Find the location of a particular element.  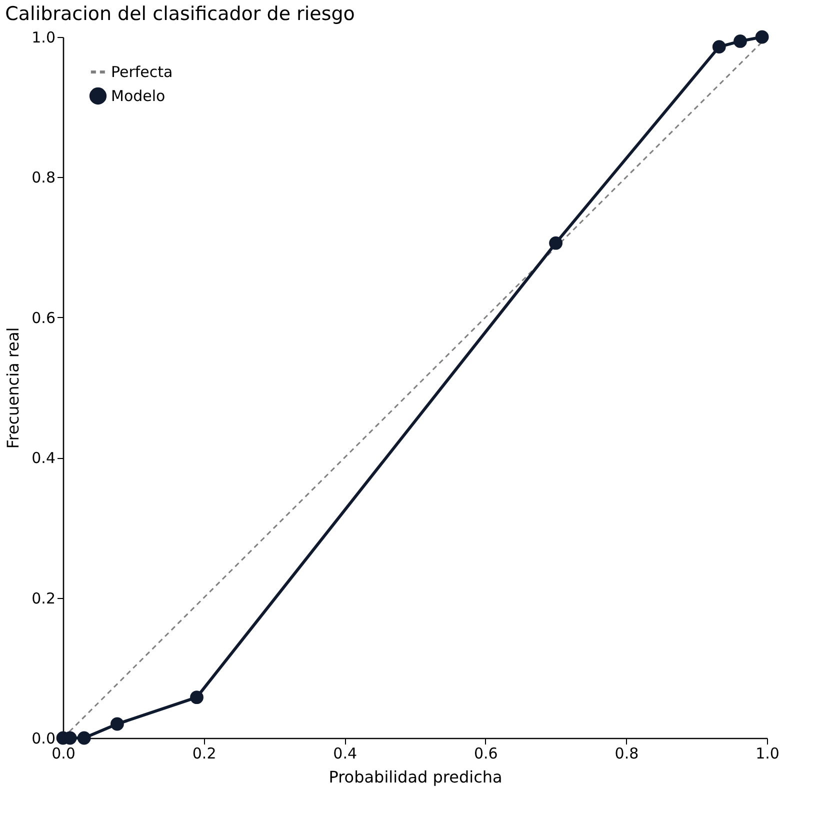

x-tick-label: 1.0 is located at coordinates (768, 753).